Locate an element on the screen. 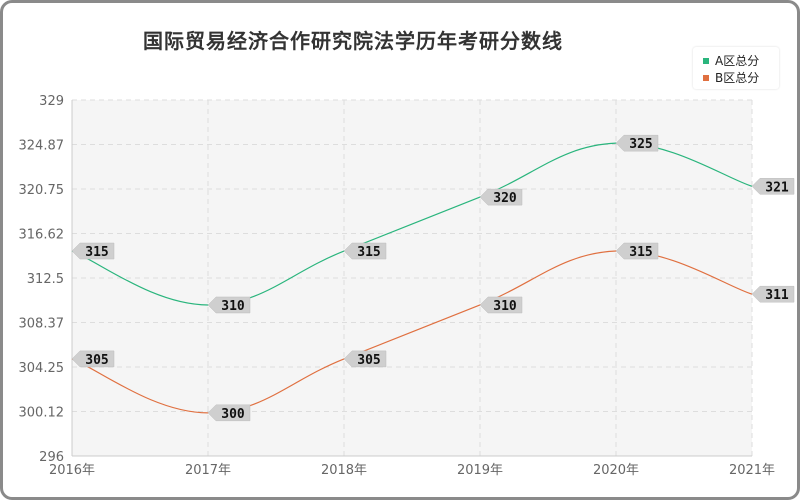 This screenshot has width=800, height=500. y-tick-label: 304.25 is located at coordinates (42, 368).